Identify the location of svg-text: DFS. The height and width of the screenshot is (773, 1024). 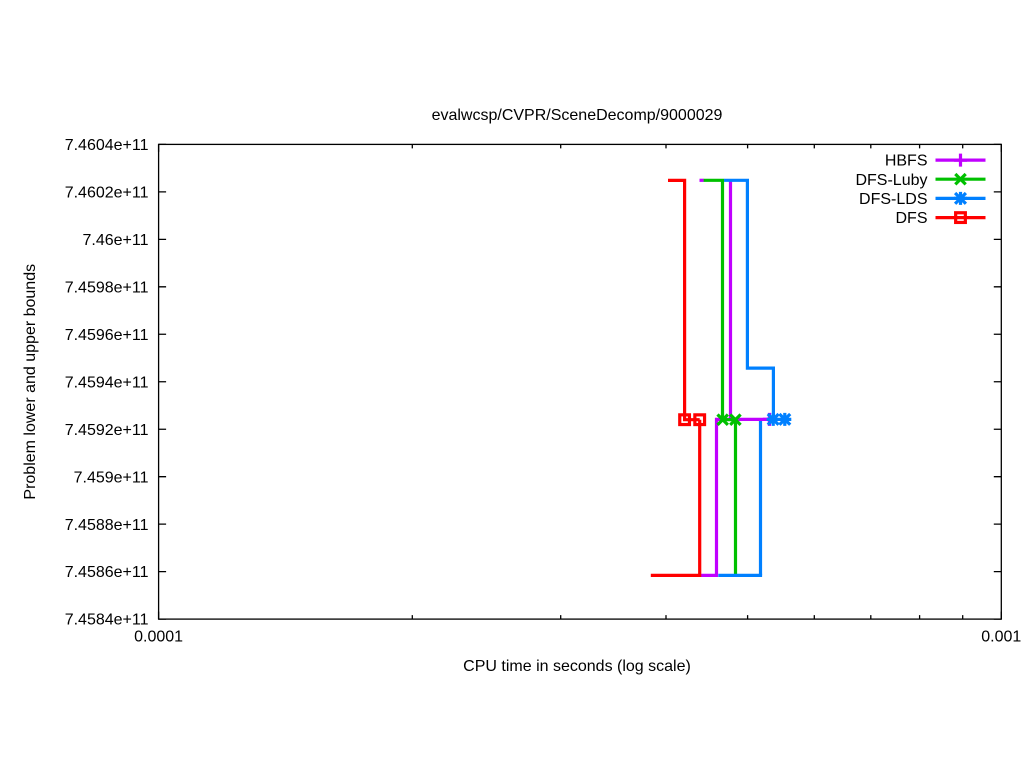
(912, 218).